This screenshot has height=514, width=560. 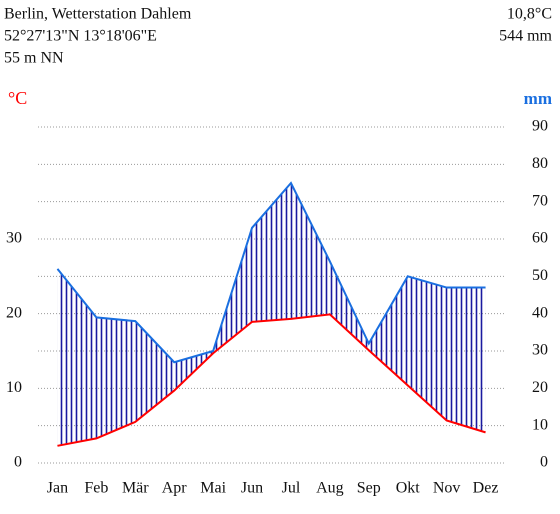 What do you see at coordinates (540, 163) in the screenshot?
I see `y2-tick-label: 80` at bounding box center [540, 163].